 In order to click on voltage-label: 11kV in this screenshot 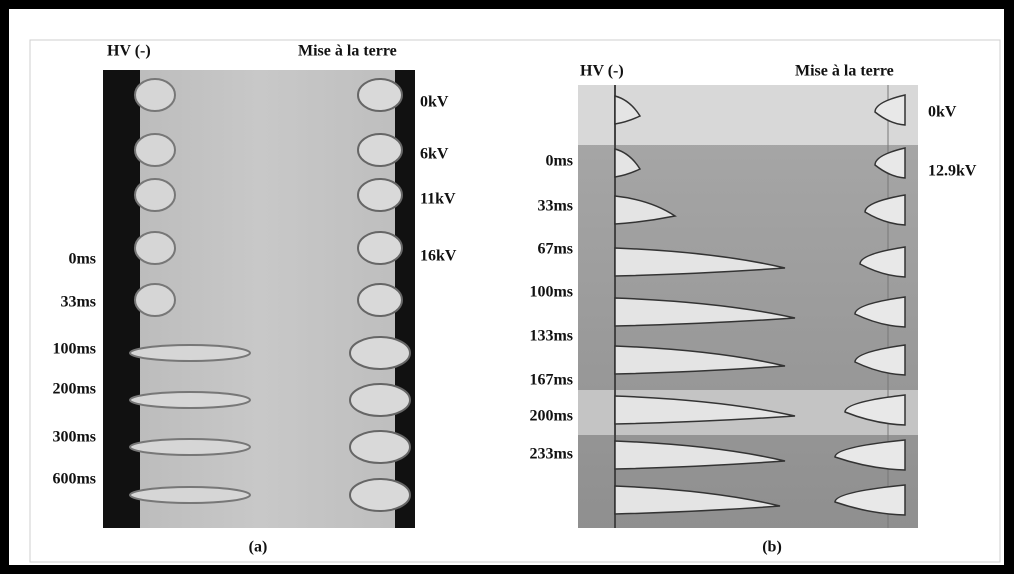, I will do `click(438, 199)`.